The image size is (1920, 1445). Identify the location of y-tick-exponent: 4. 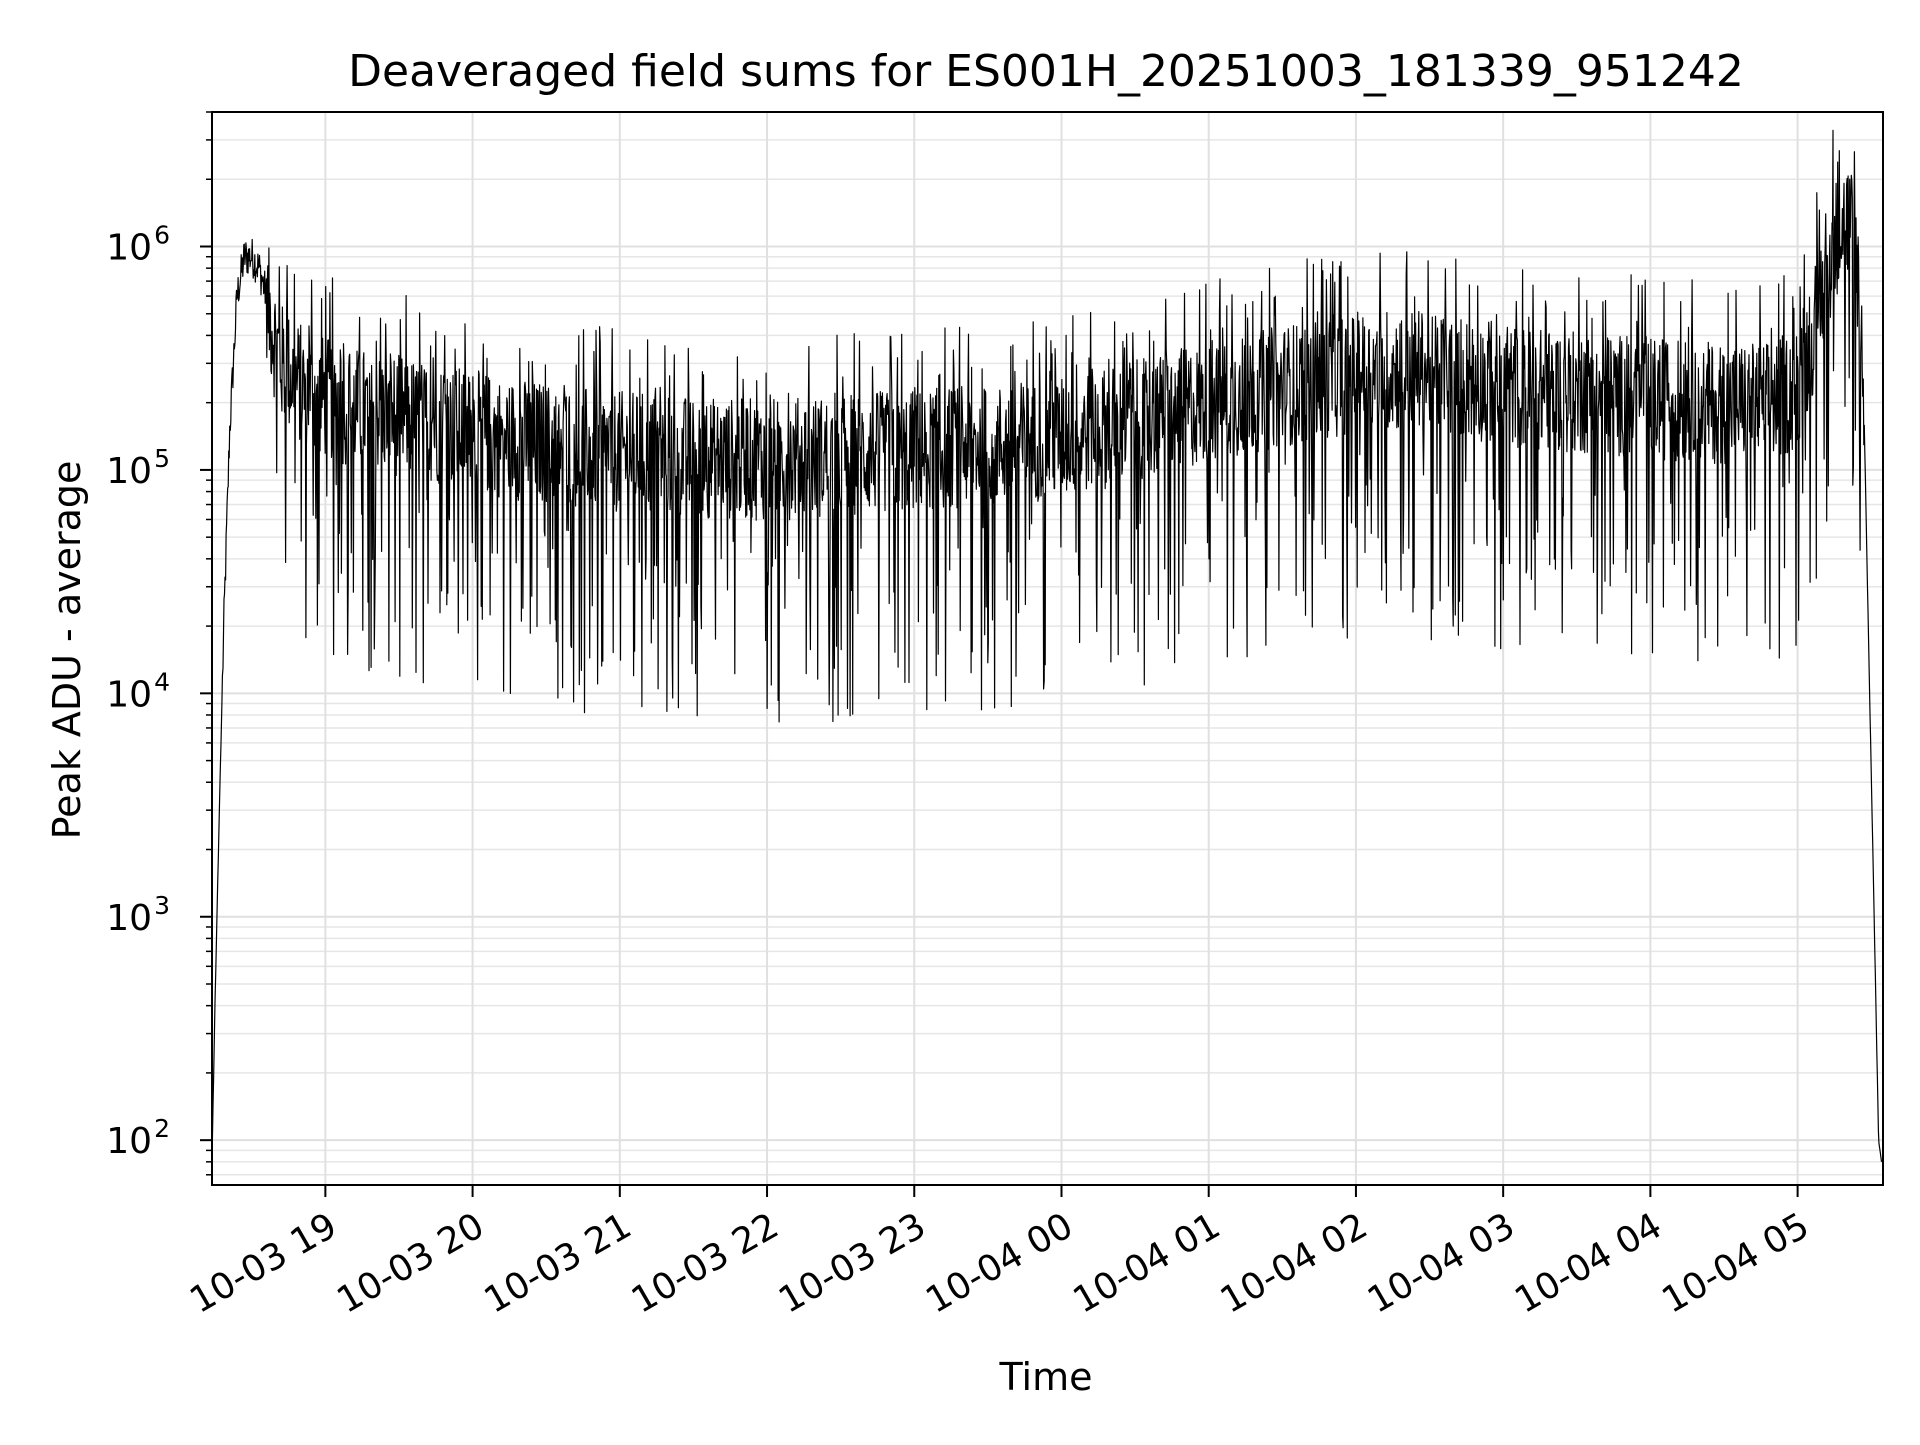
(162, 681).